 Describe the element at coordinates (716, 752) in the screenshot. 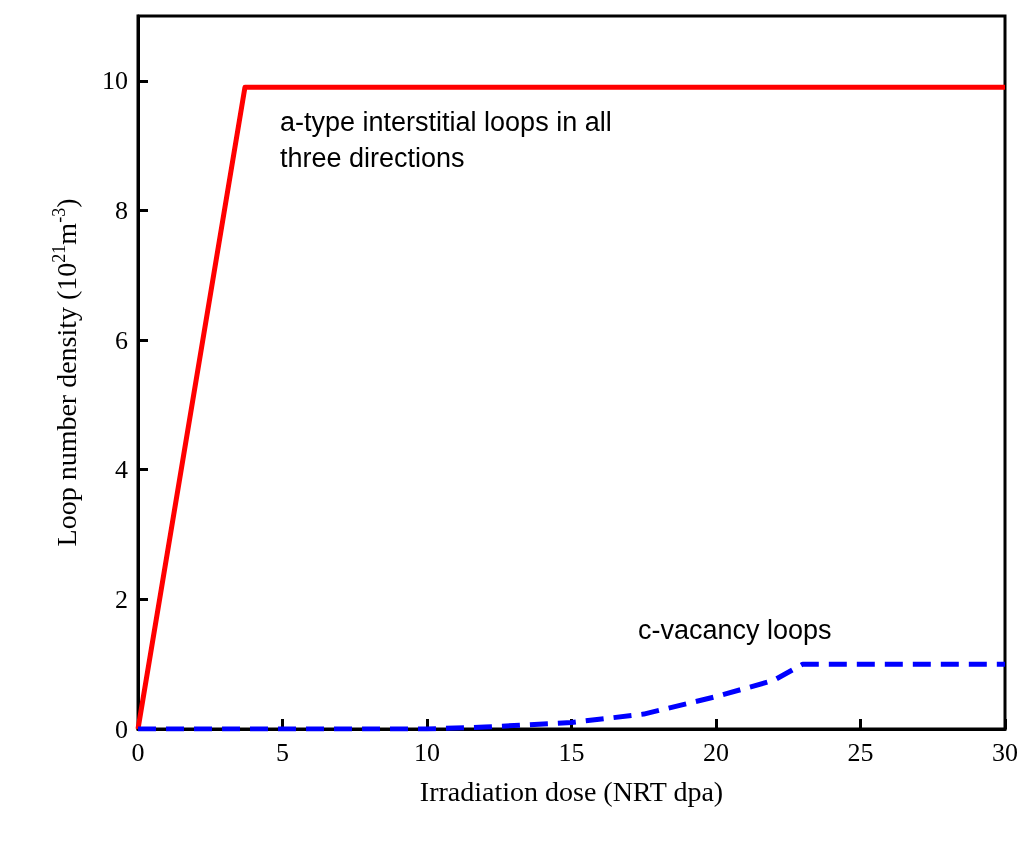

I see `x-tick-label: 20` at that location.